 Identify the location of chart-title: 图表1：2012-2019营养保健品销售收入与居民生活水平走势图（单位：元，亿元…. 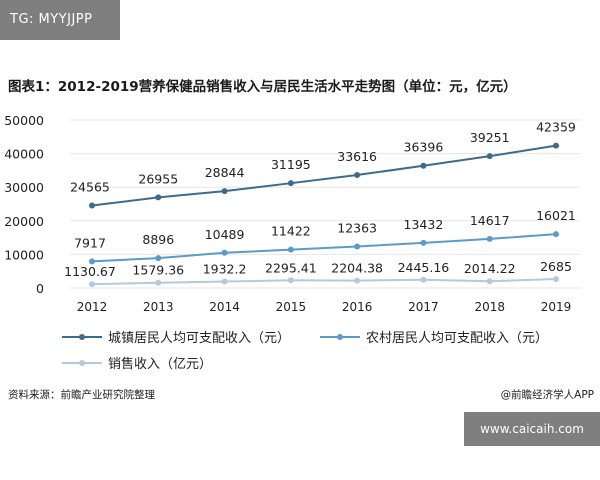
(262, 87).